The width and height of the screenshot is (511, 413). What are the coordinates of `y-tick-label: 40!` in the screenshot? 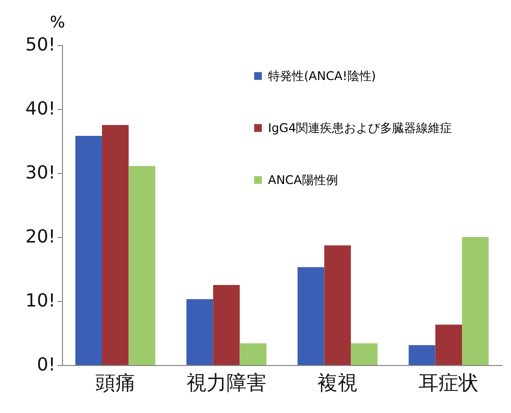 It's located at (40, 109).